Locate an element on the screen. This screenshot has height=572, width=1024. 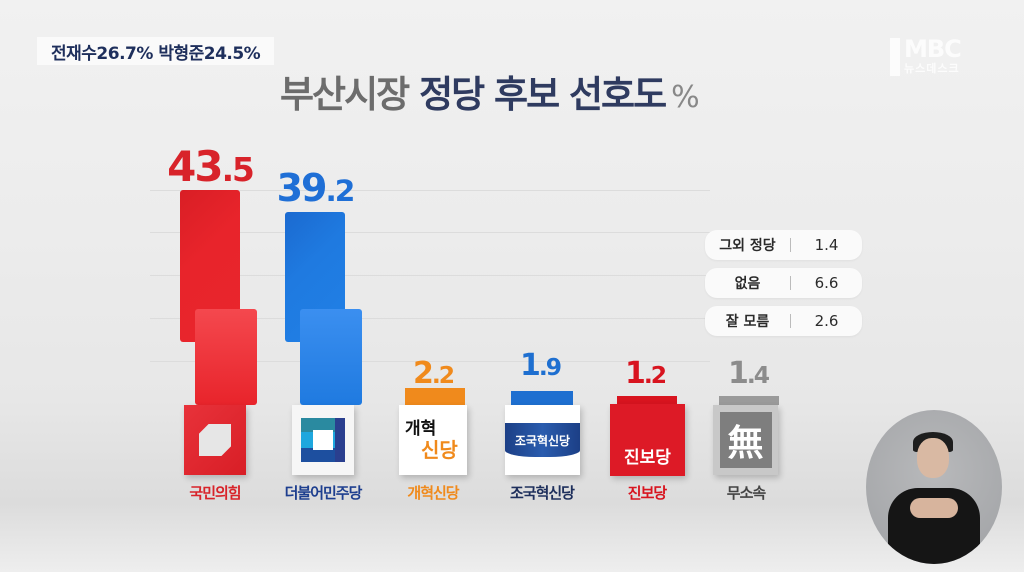
sign-language-interpreter is located at coordinates (934, 487).